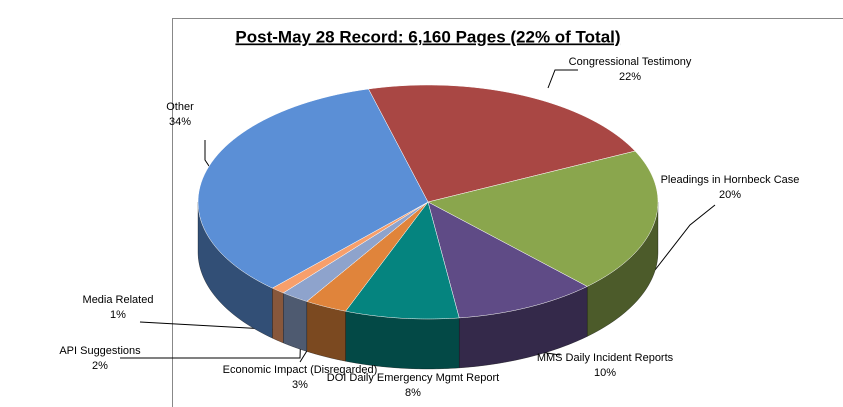  What do you see at coordinates (118, 300) in the screenshot?
I see `slice-label: Media Related` at bounding box center [118, 300].